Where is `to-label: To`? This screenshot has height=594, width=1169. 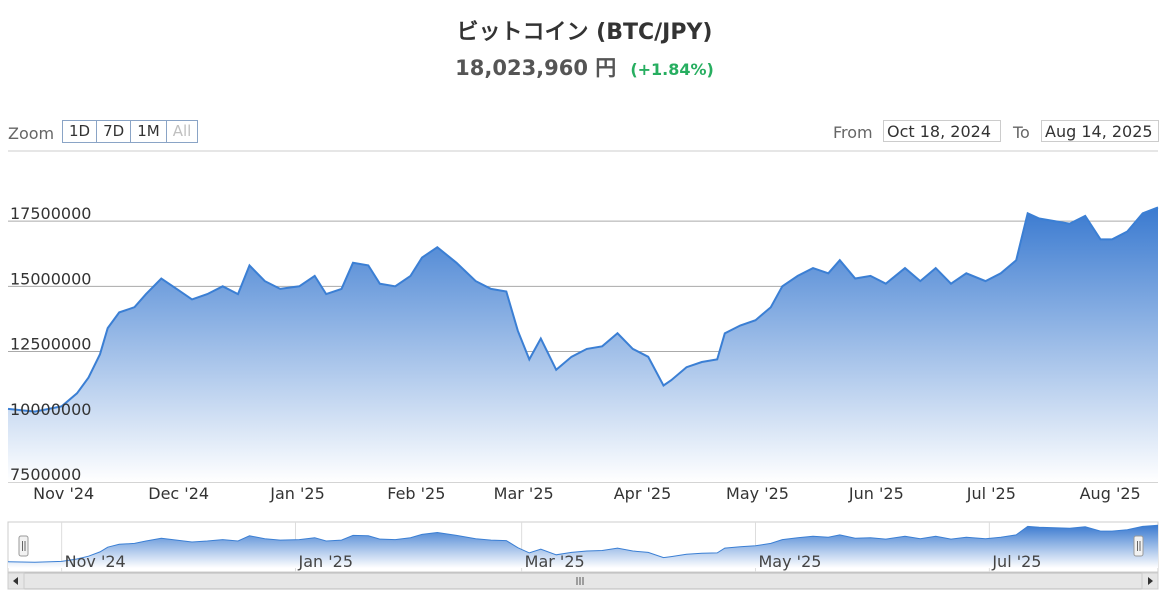
to-label: To is located at coordinates (1021, 132).